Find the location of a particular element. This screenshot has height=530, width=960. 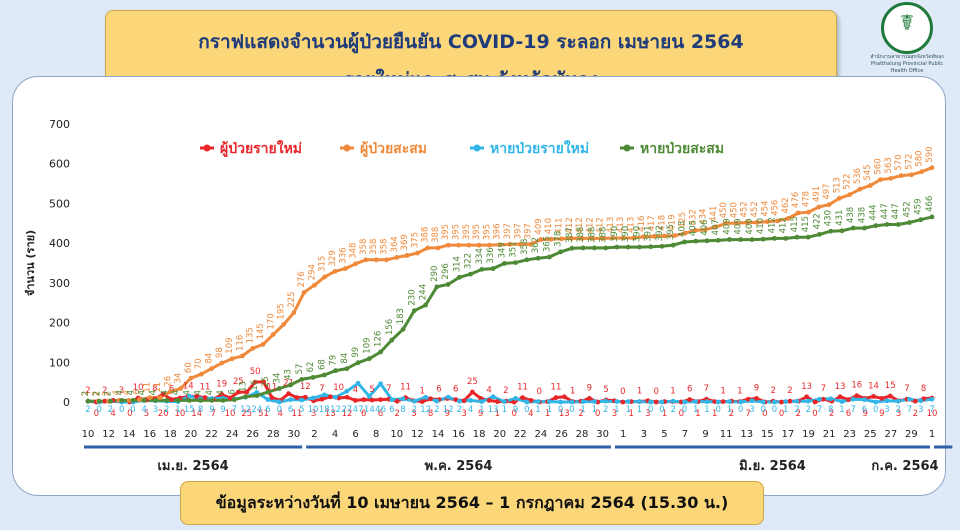

cumulative-cases-data-label: 329 is located at coordinates (333, 258).